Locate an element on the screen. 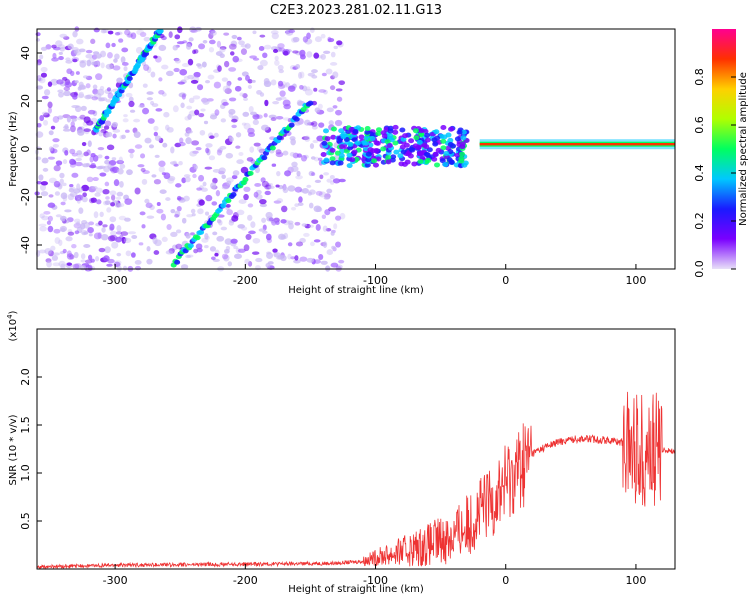 Image resolution: width=750 pixels, height=600 pixels. snr-y-label: SNR (10 * v/v) is located at coordinates (13, 449).